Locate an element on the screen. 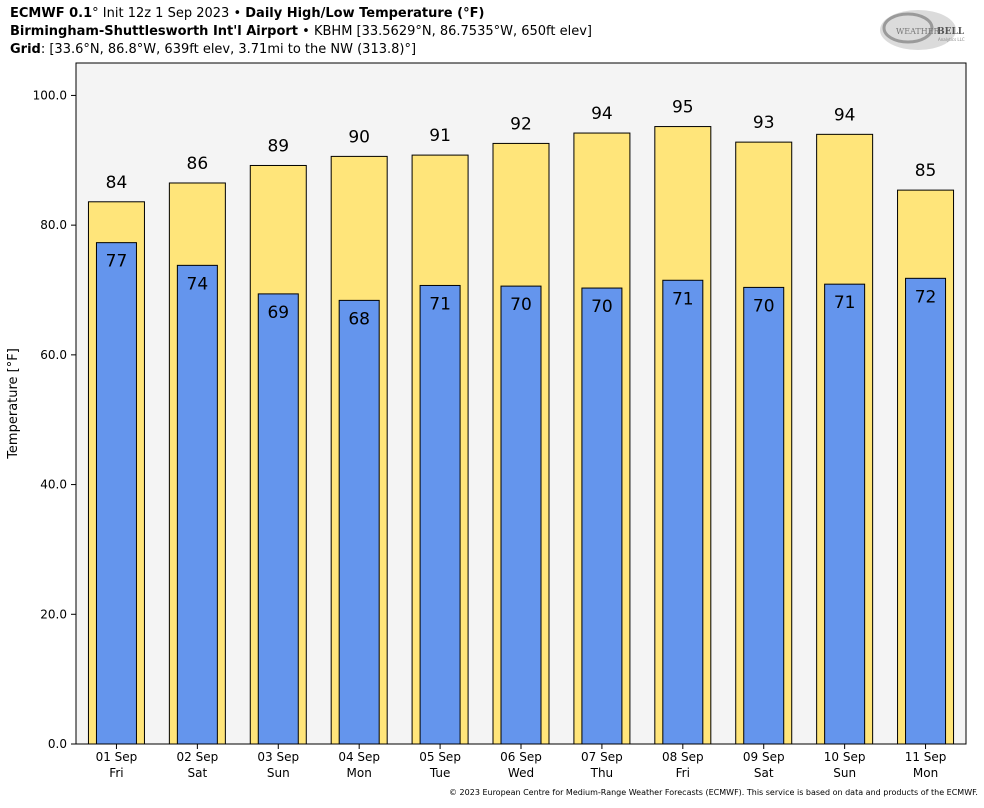  station-name: Birmingham-Shuttlesworth Int'l Airport is located at coordinates (154, 31).